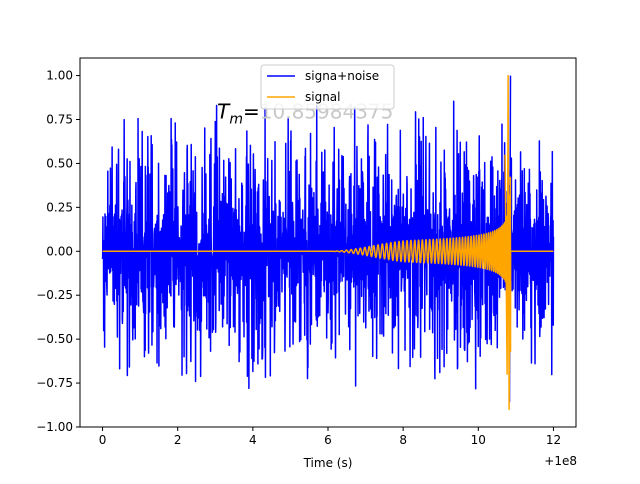 This screenshot has height=484, width=640. What do you see at coordinates (328, 463) in the screenshot?
I see `x-axis-label: Time (s)` at bounding box center [328, 463].